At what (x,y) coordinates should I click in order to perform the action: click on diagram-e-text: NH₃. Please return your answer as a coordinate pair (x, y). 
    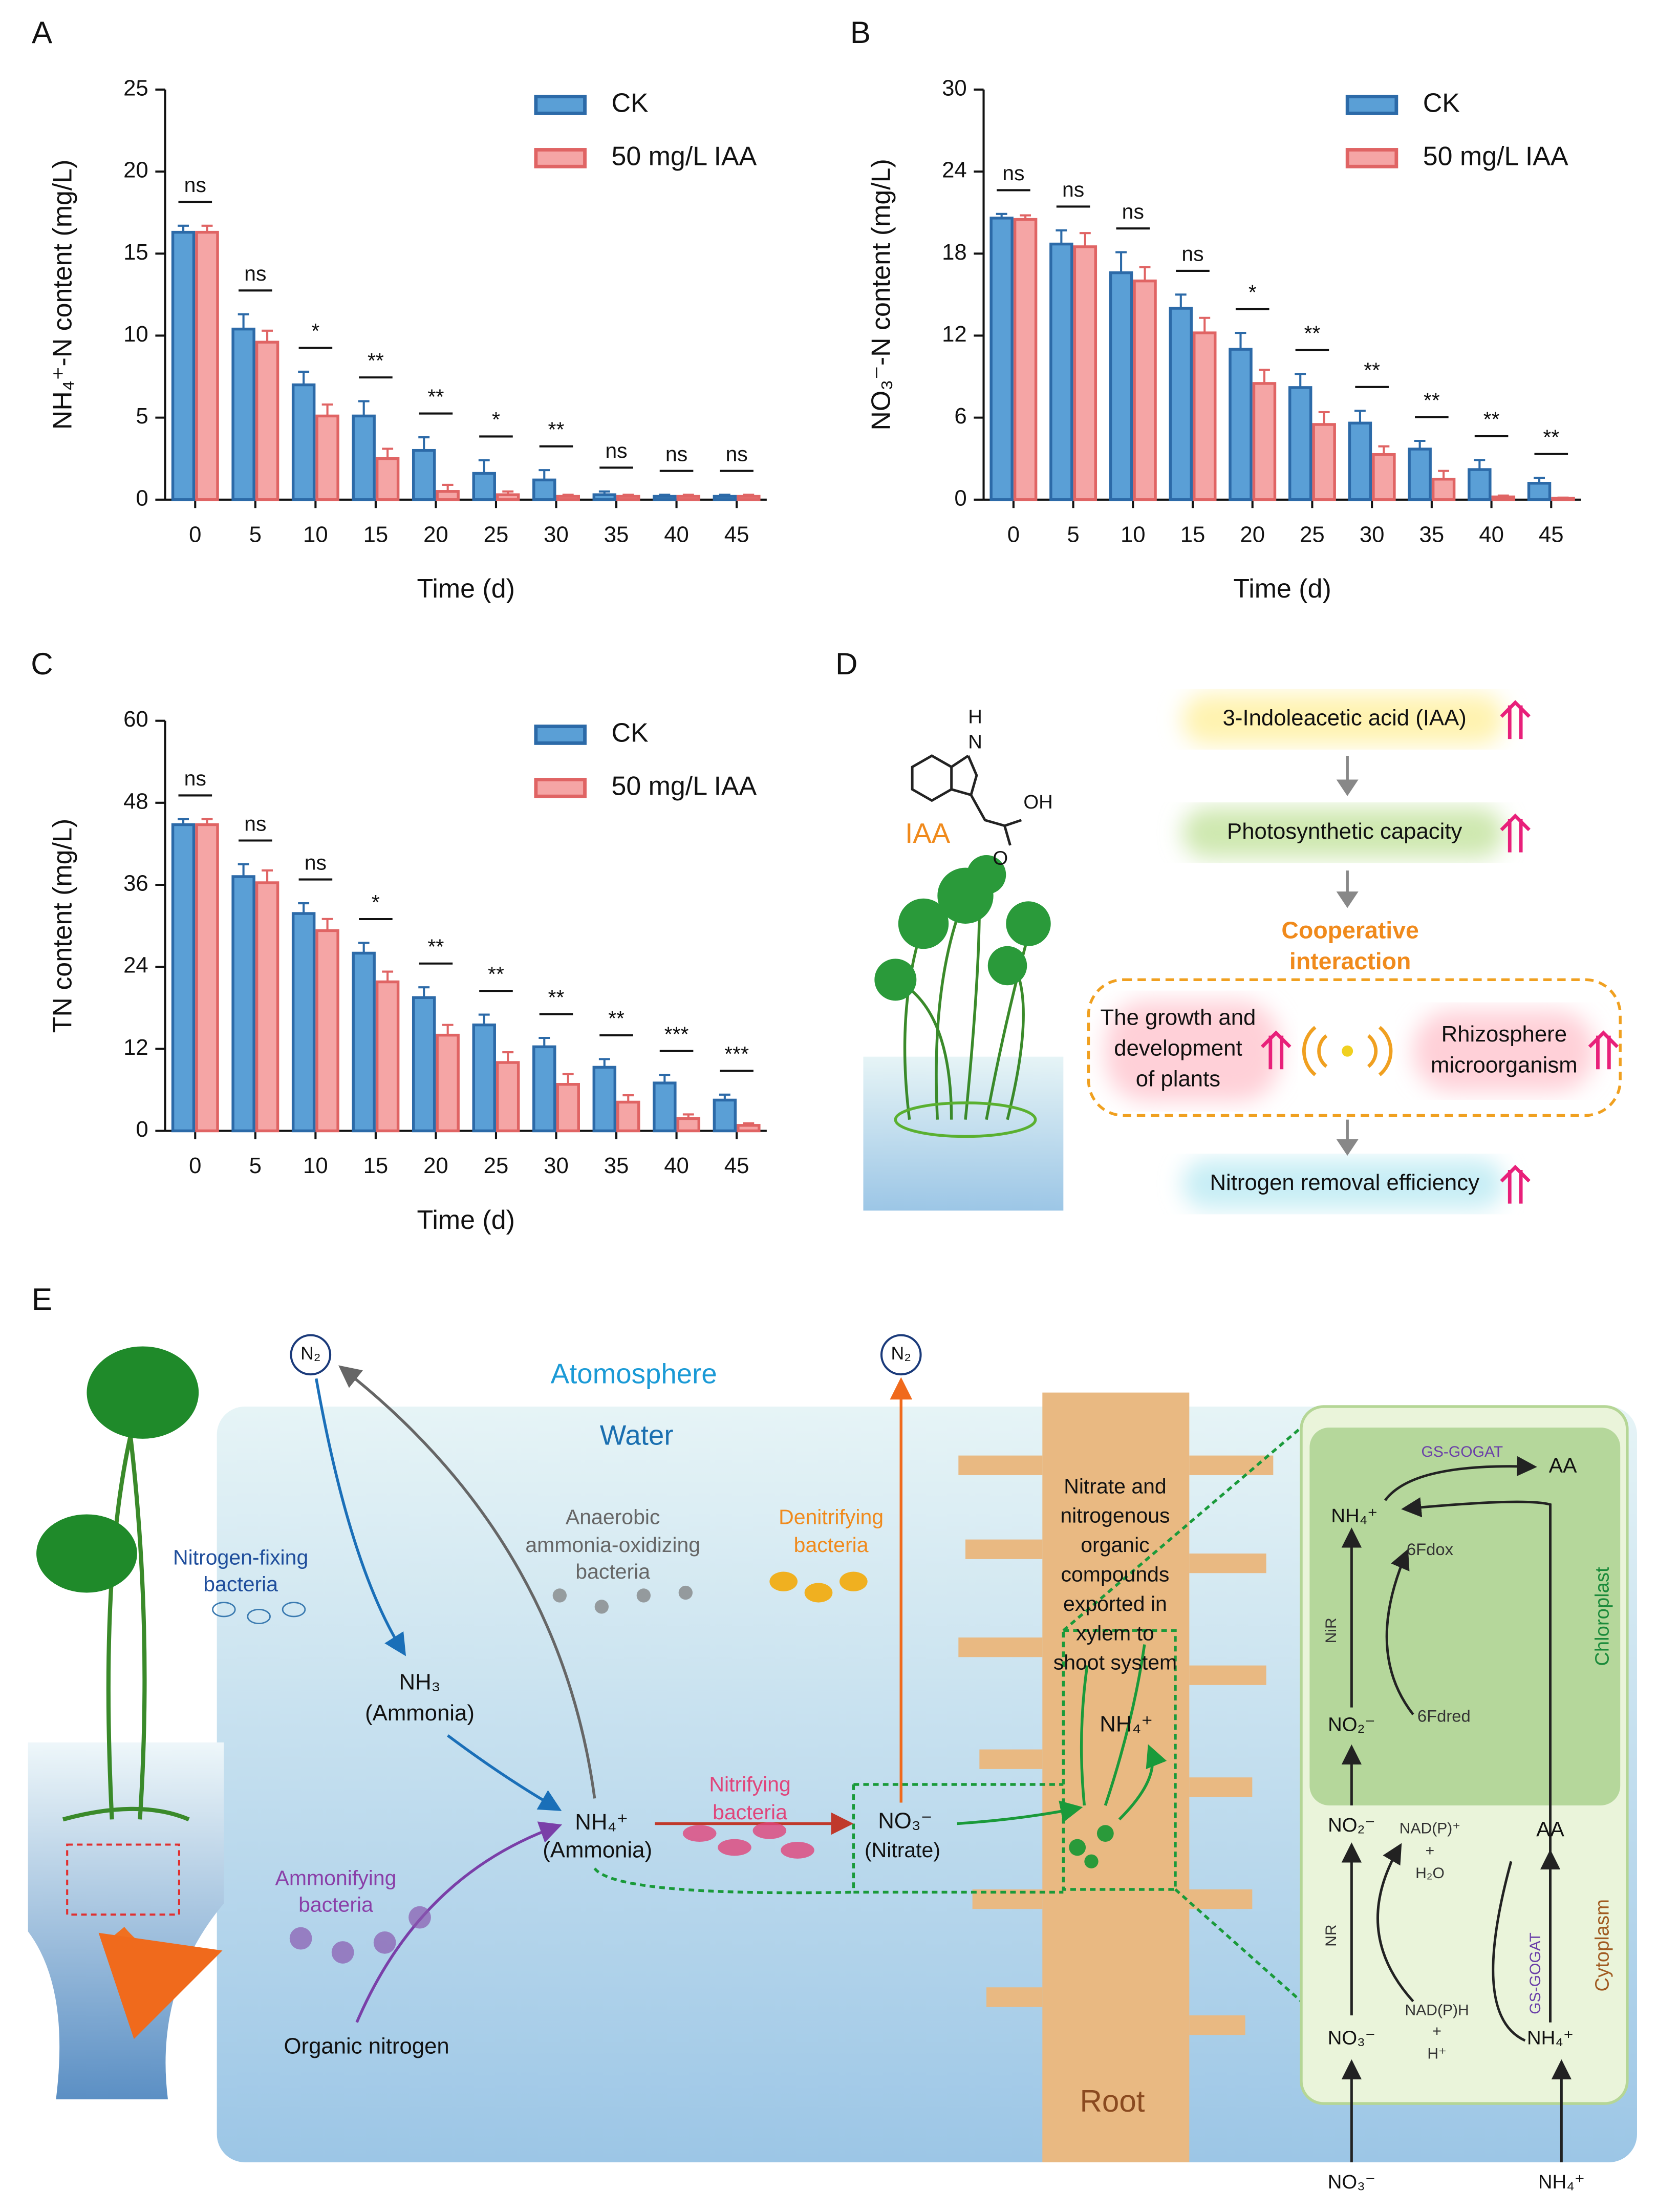
    Looking at the image, I should click on (420, 1683).